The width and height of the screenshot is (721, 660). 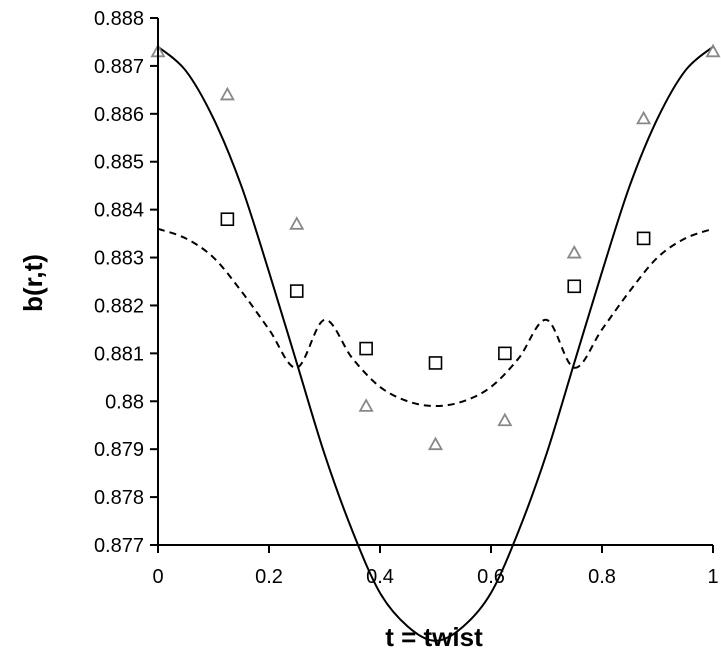 What do you see at coordinates (119, 306) in the screenshot?
I see `y-tick-label: 0.882` at bounding box center [119, 306].